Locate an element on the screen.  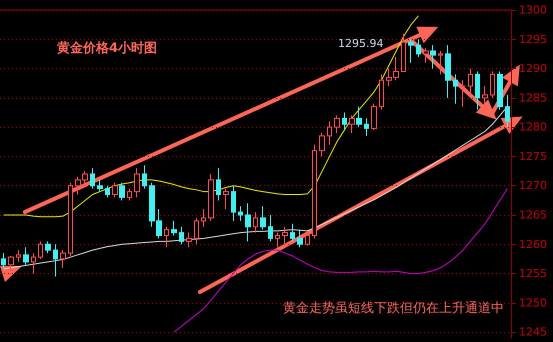
y-tick-label: 1300 is located at coordinates (533, 10).